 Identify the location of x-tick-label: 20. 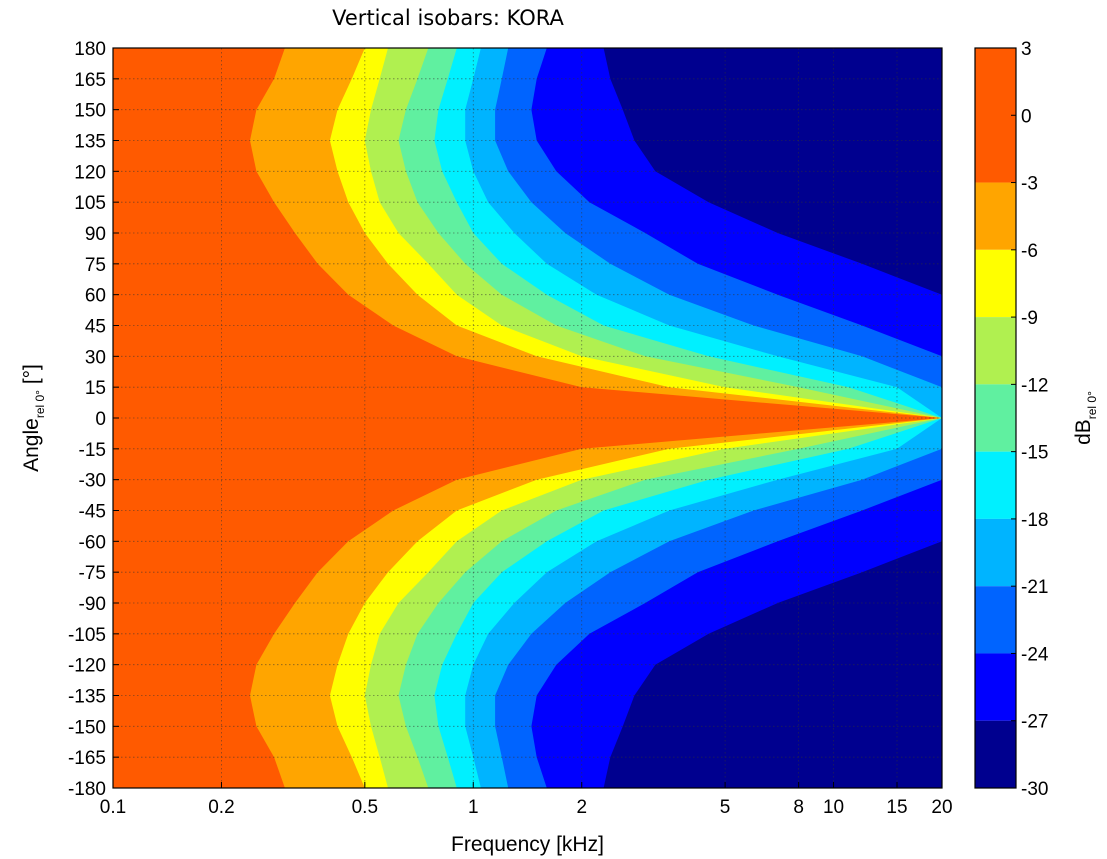
(941, 807).